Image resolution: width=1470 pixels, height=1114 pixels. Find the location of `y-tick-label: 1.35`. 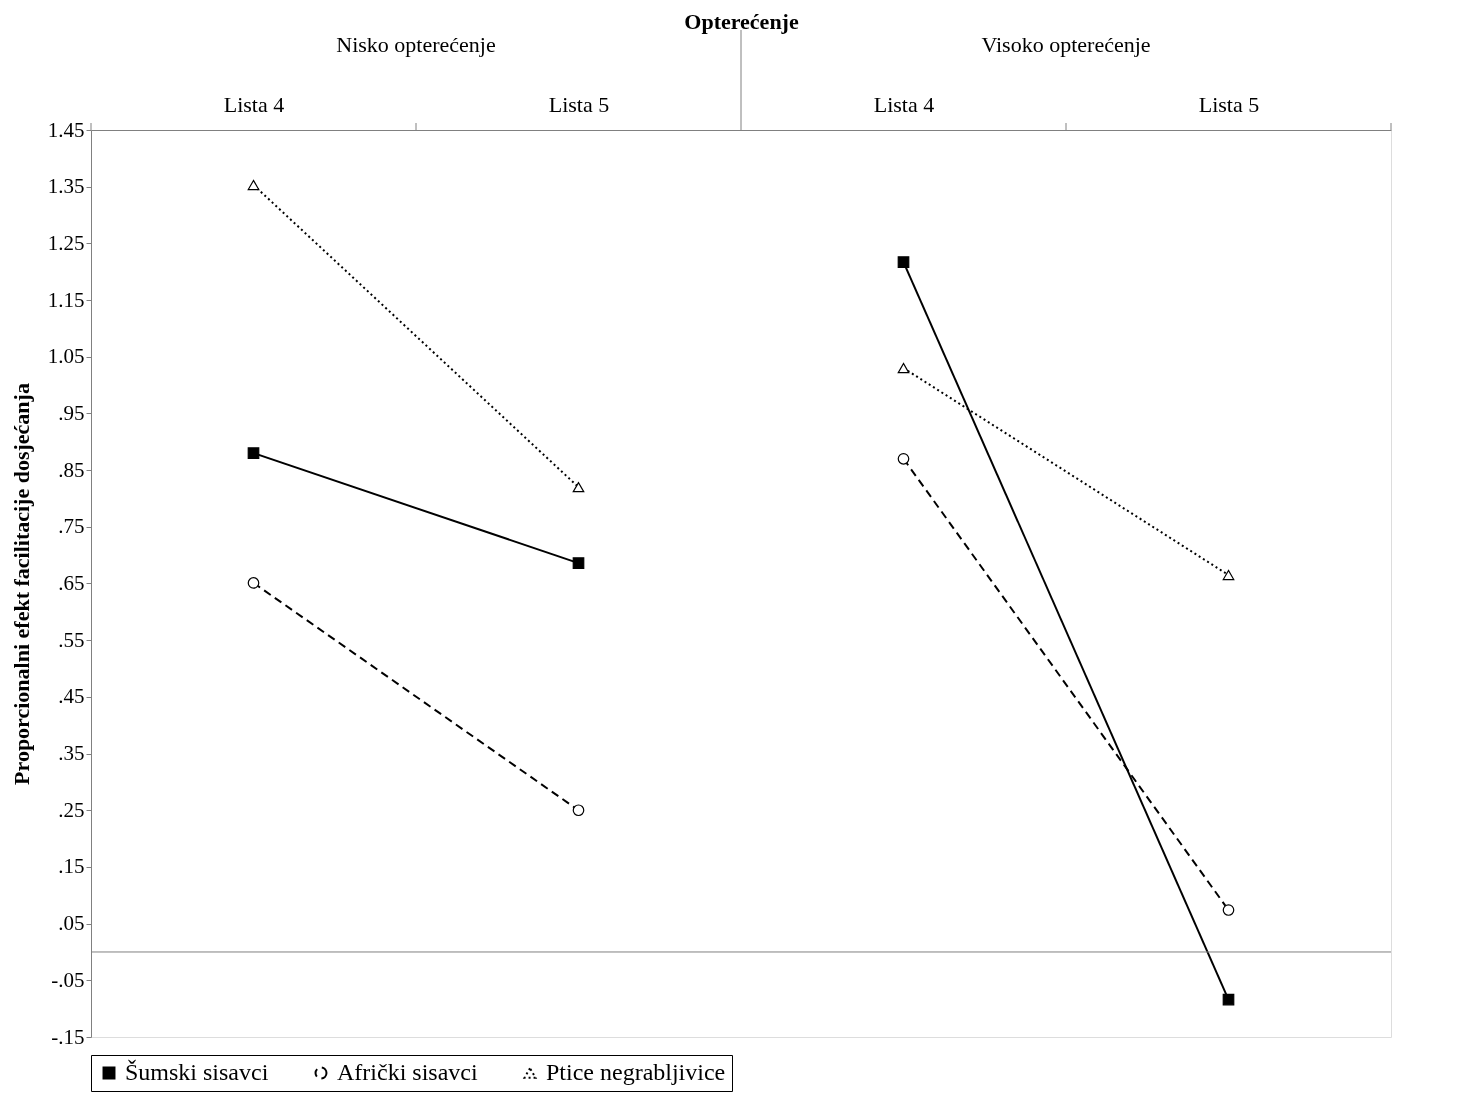

y-tick-label: 1.35 is located at coordinates (66, 186).